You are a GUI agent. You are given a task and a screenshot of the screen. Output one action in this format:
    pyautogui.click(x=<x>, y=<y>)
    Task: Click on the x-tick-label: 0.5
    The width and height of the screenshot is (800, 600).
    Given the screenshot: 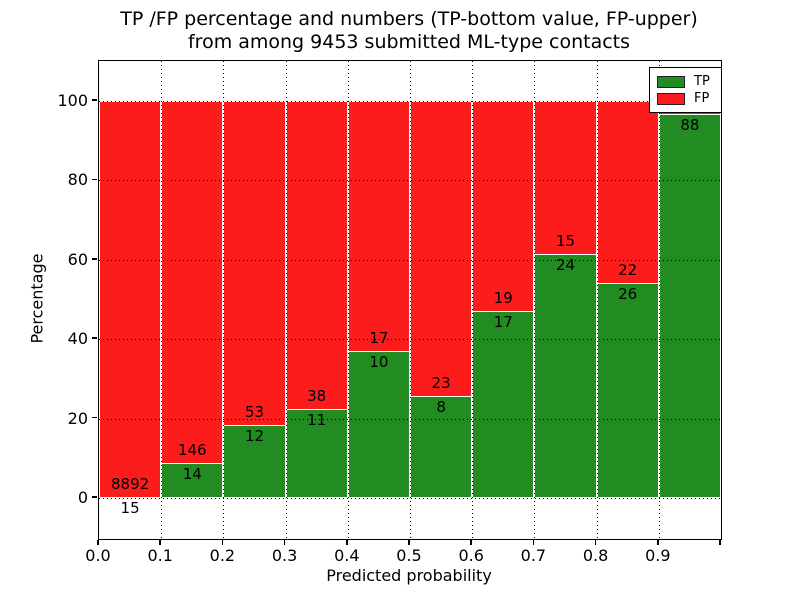 What is the action you would take?
    pyautogui.click(x=409, y=555)
    